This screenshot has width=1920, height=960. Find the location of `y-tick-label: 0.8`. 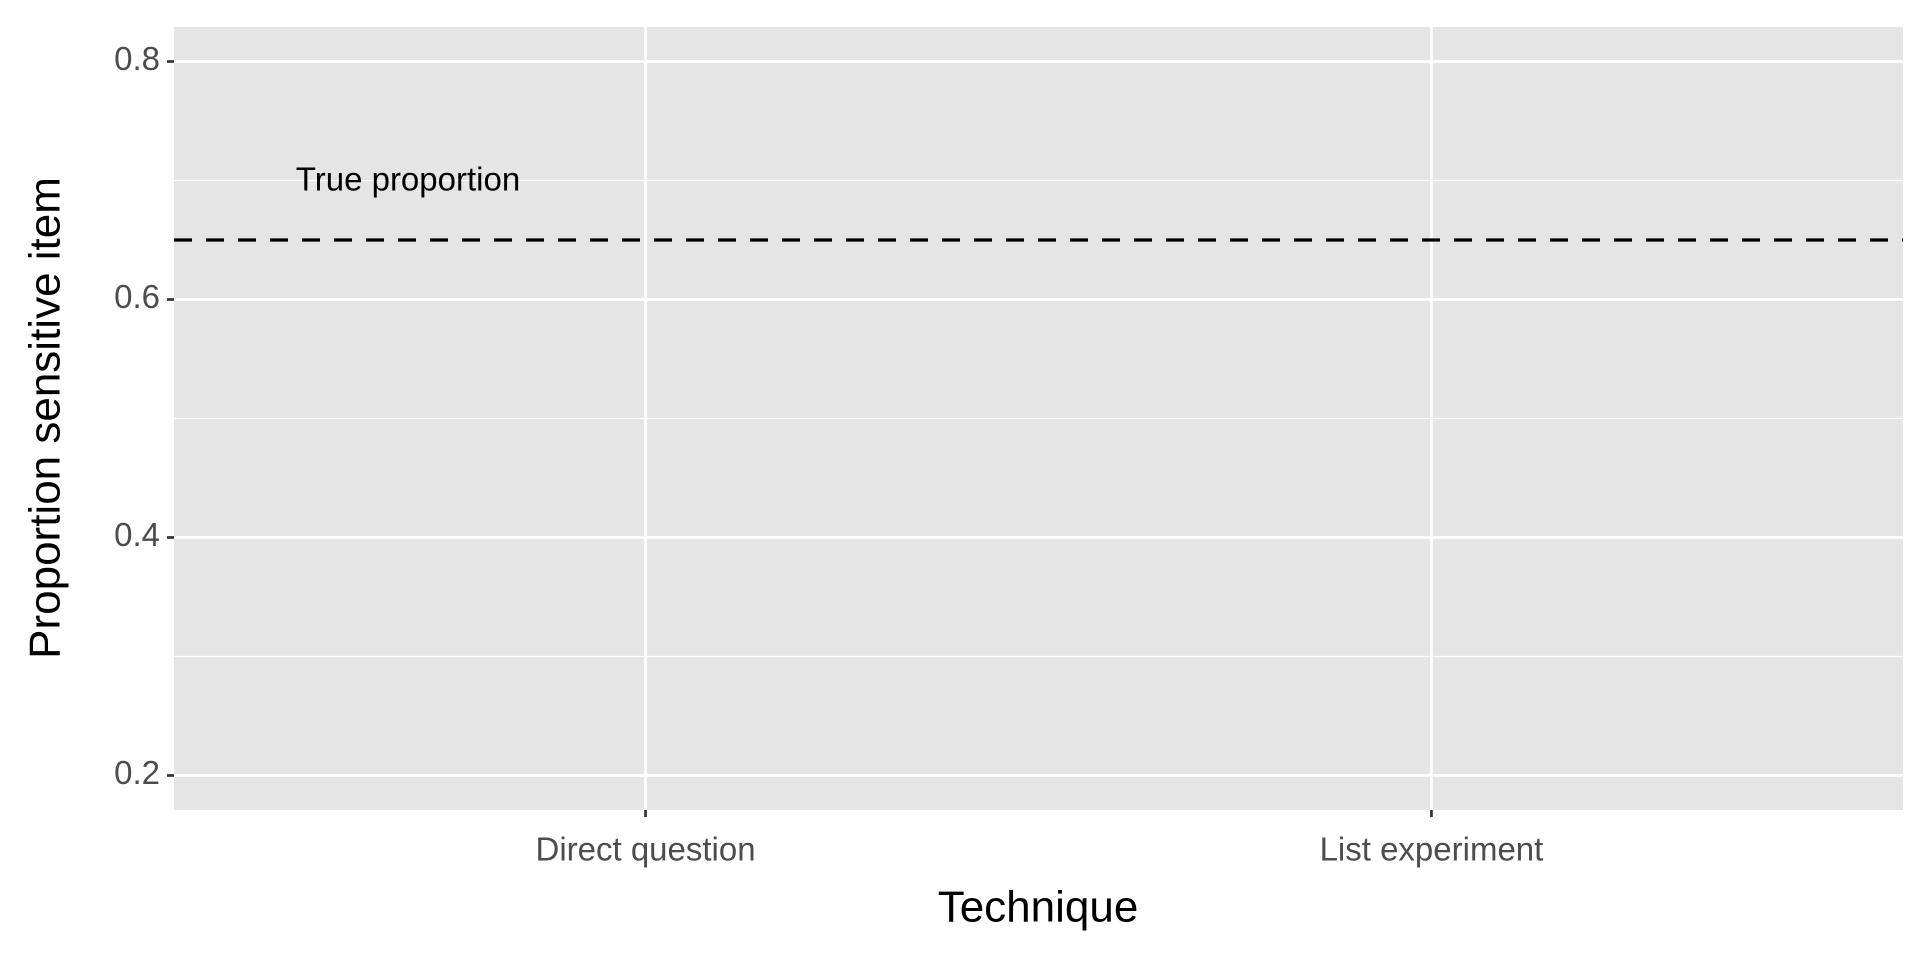

y-tick-label: 0.8 is located at coordinates (137, 58).